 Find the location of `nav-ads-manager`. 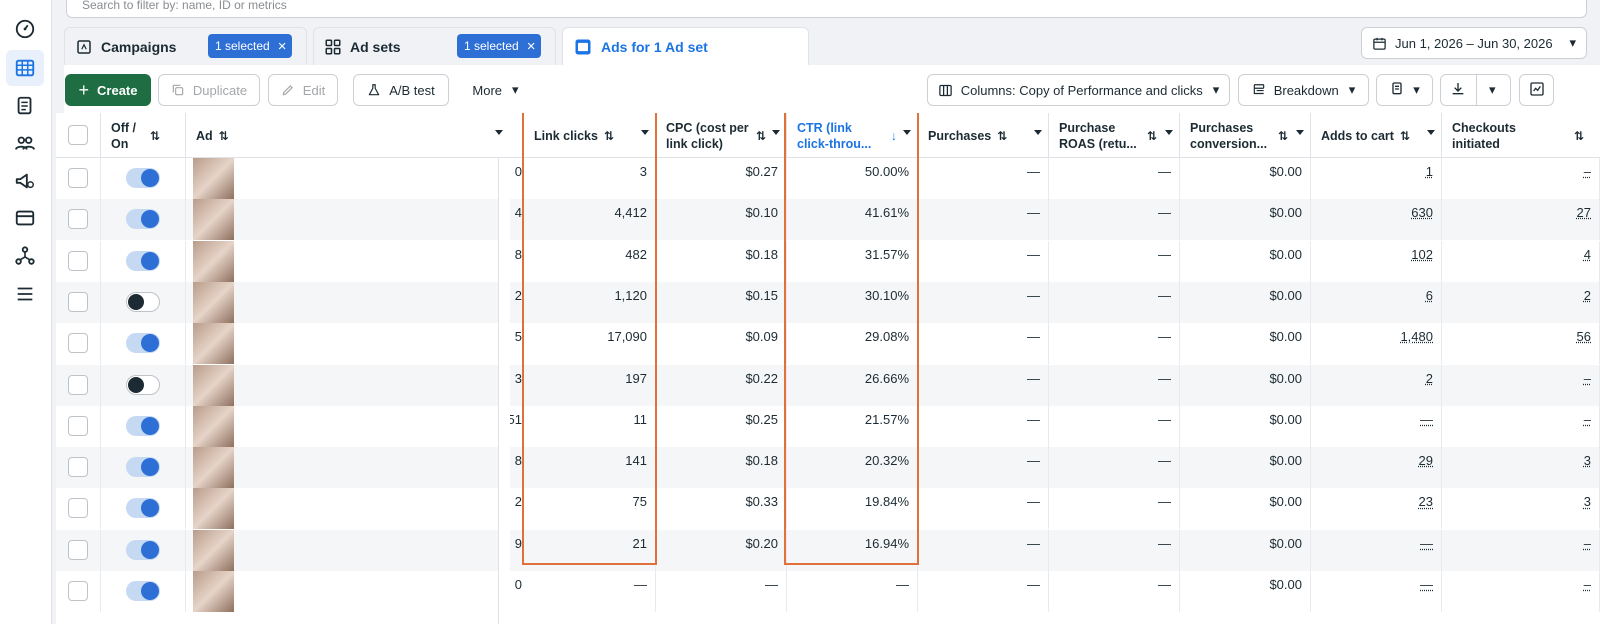

nav-ads-manager is located at coordinates (25, 68).